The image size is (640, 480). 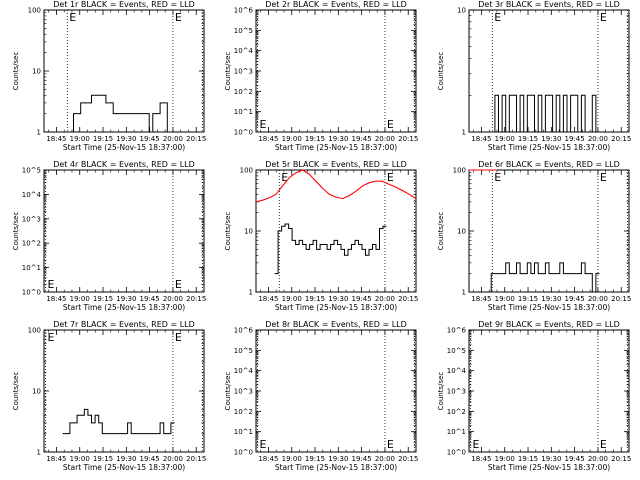 I want to click on lld-series, so click(x=336, y=186).